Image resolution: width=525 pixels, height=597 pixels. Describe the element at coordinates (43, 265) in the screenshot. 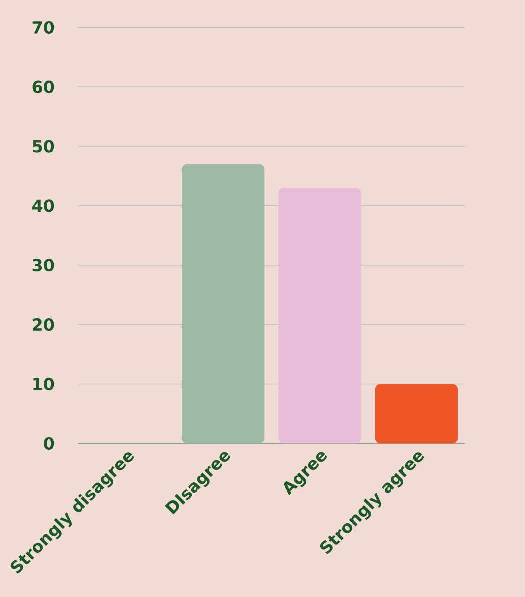

I see `y-tick-label: 30` at that location.